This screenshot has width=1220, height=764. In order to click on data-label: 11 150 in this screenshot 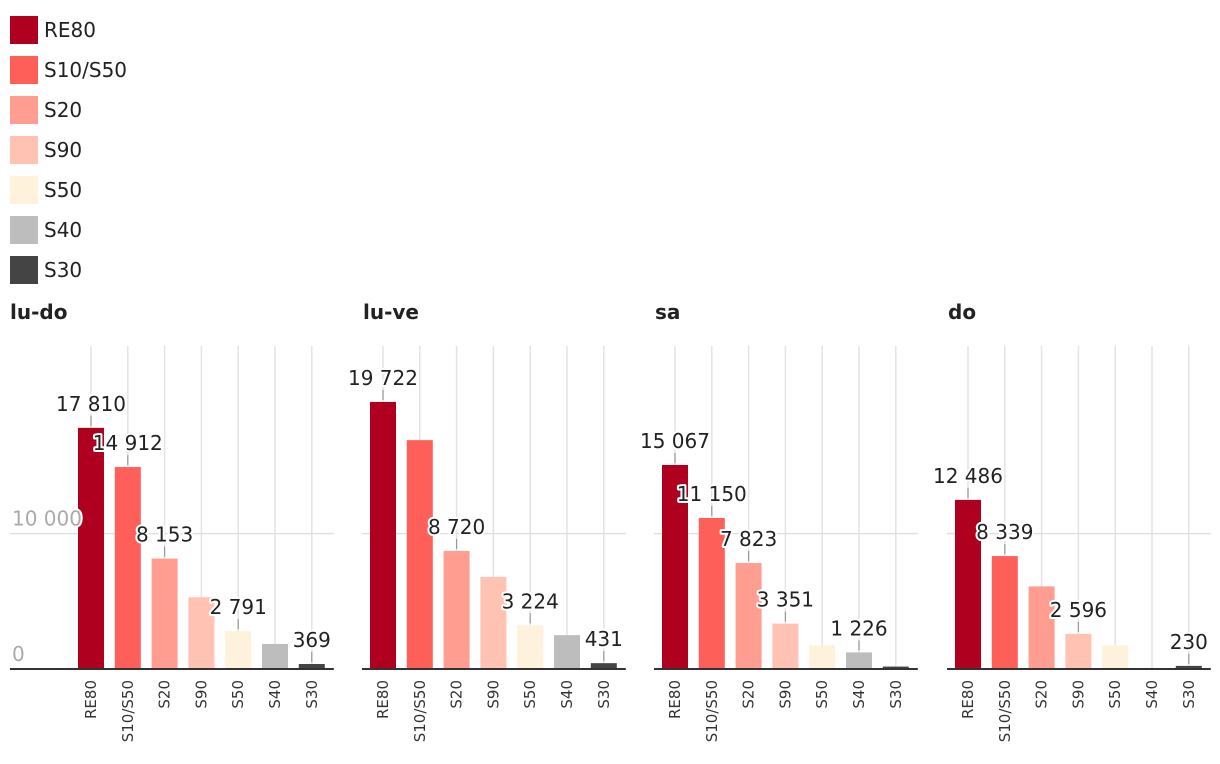, I will do `click(712, 494)`.